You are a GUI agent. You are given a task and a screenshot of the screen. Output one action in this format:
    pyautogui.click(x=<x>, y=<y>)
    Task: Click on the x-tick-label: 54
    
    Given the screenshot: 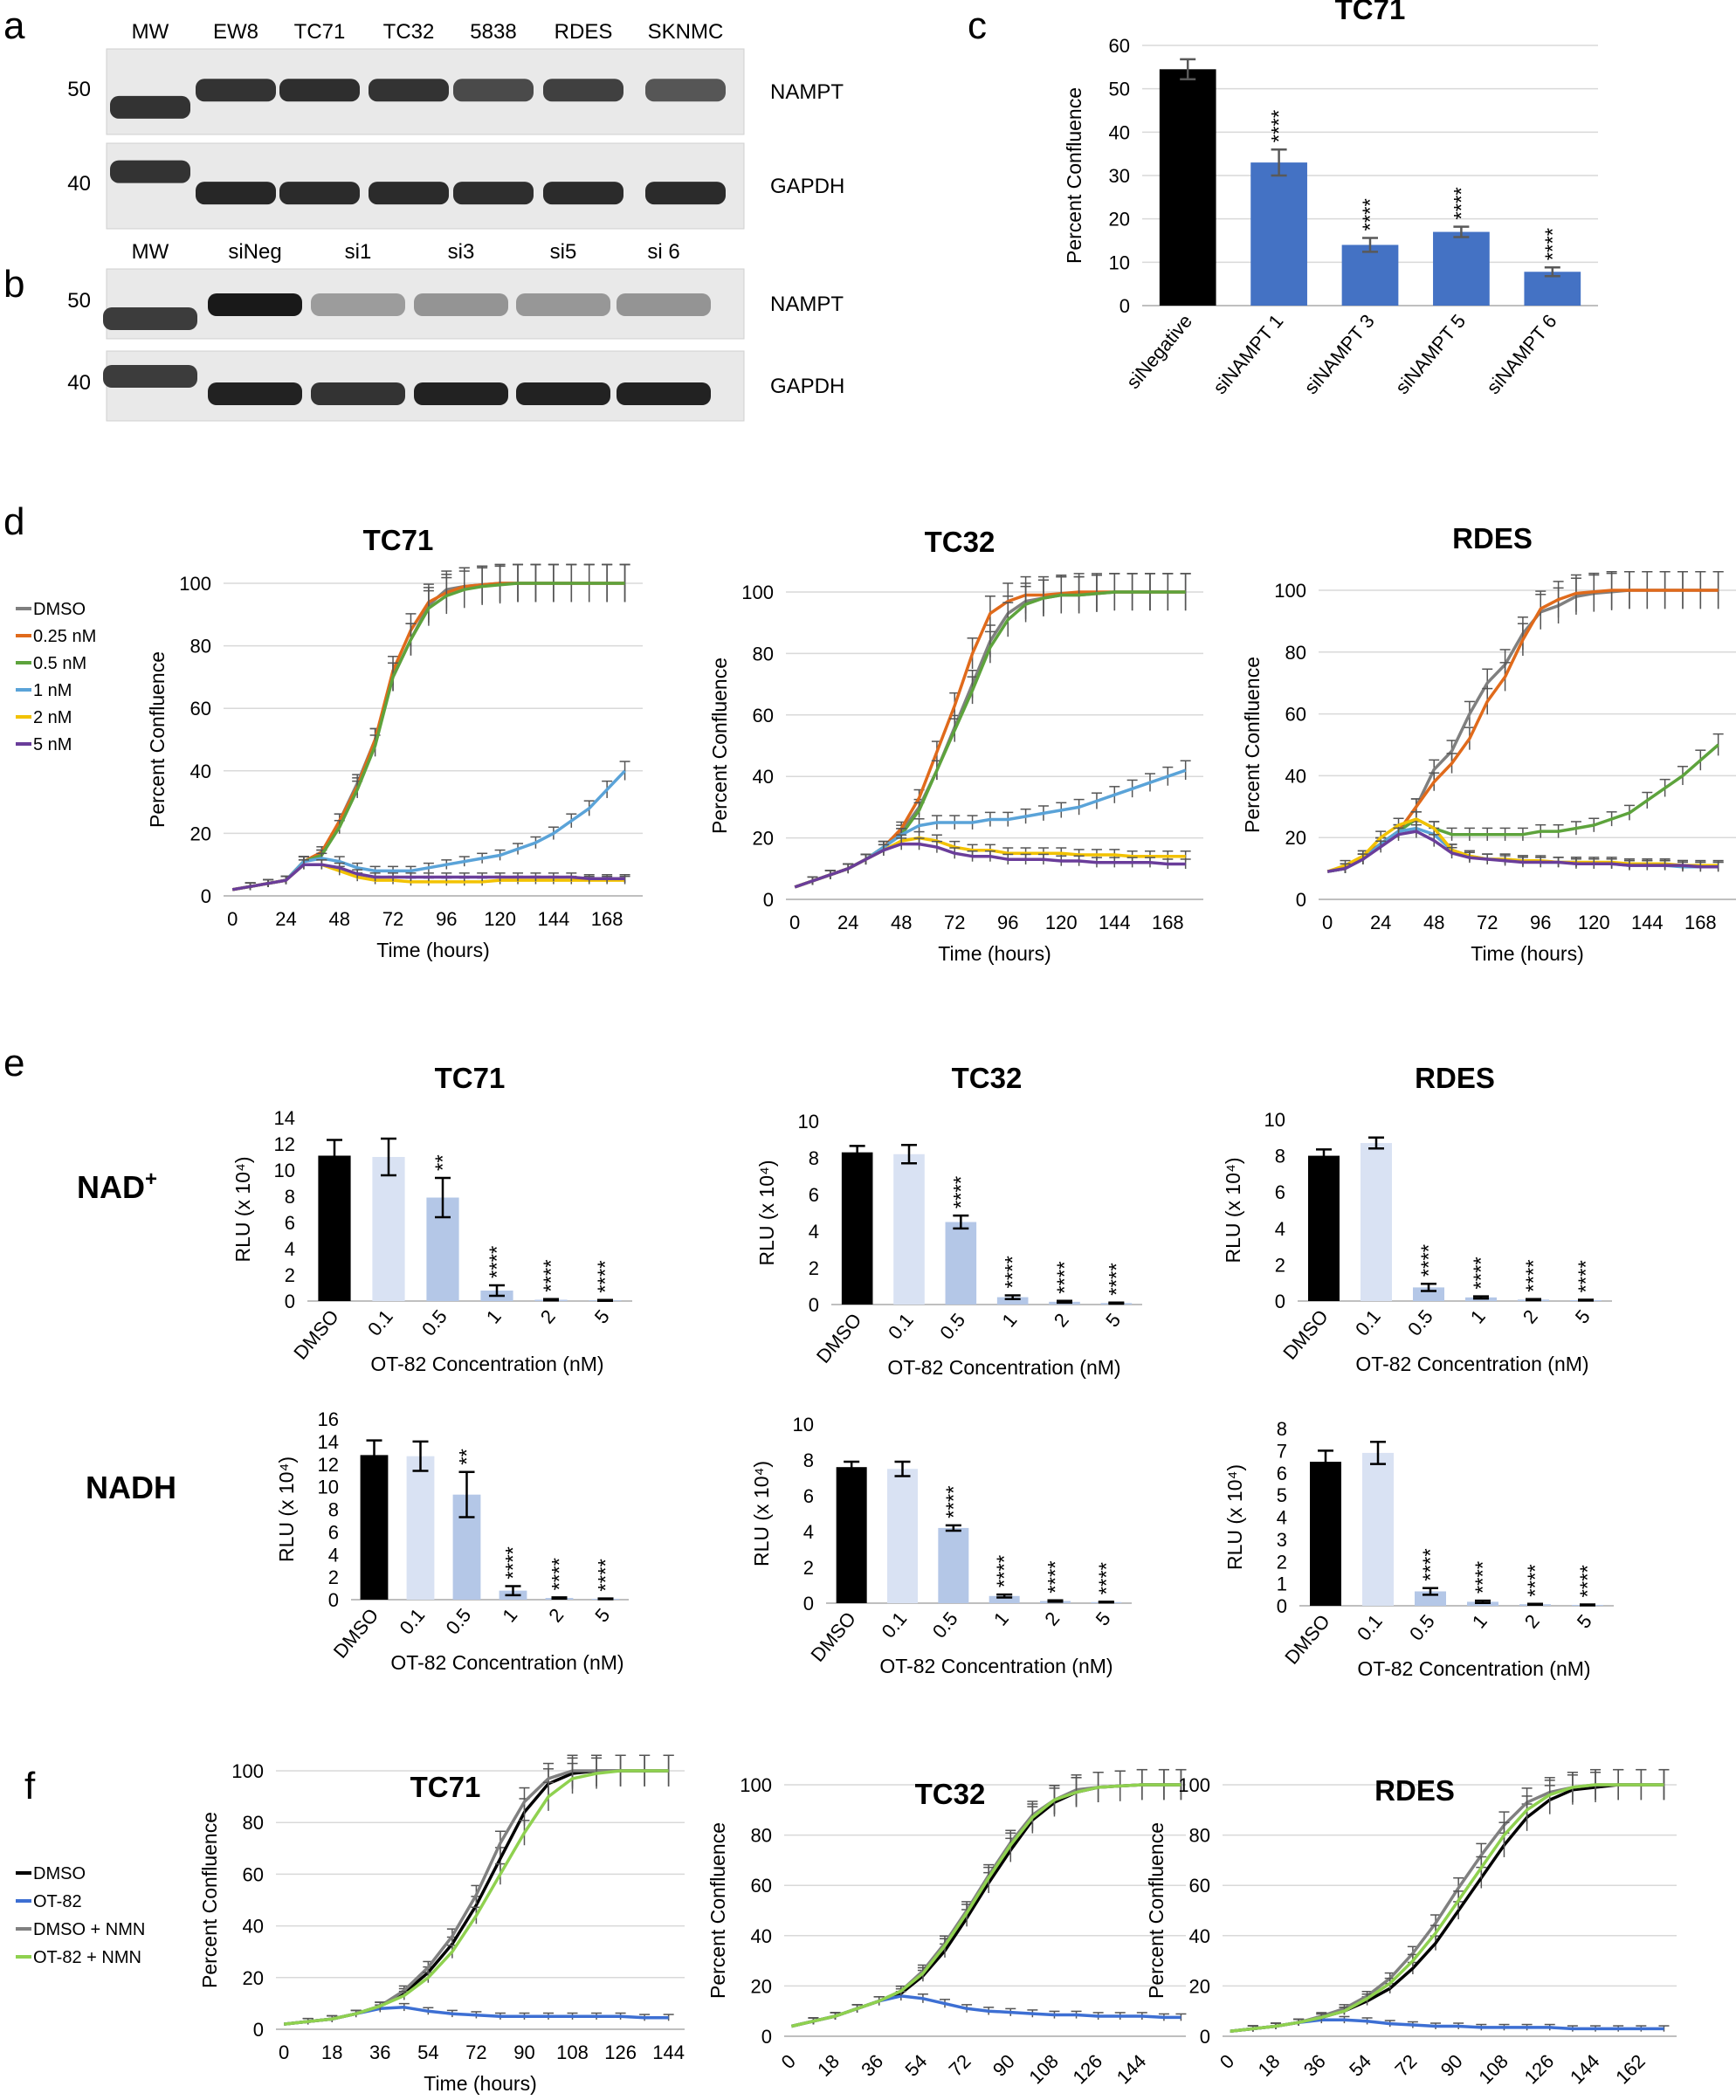 What is the action you would take?
    pyautogui.click(x=1360, y=2065)
    